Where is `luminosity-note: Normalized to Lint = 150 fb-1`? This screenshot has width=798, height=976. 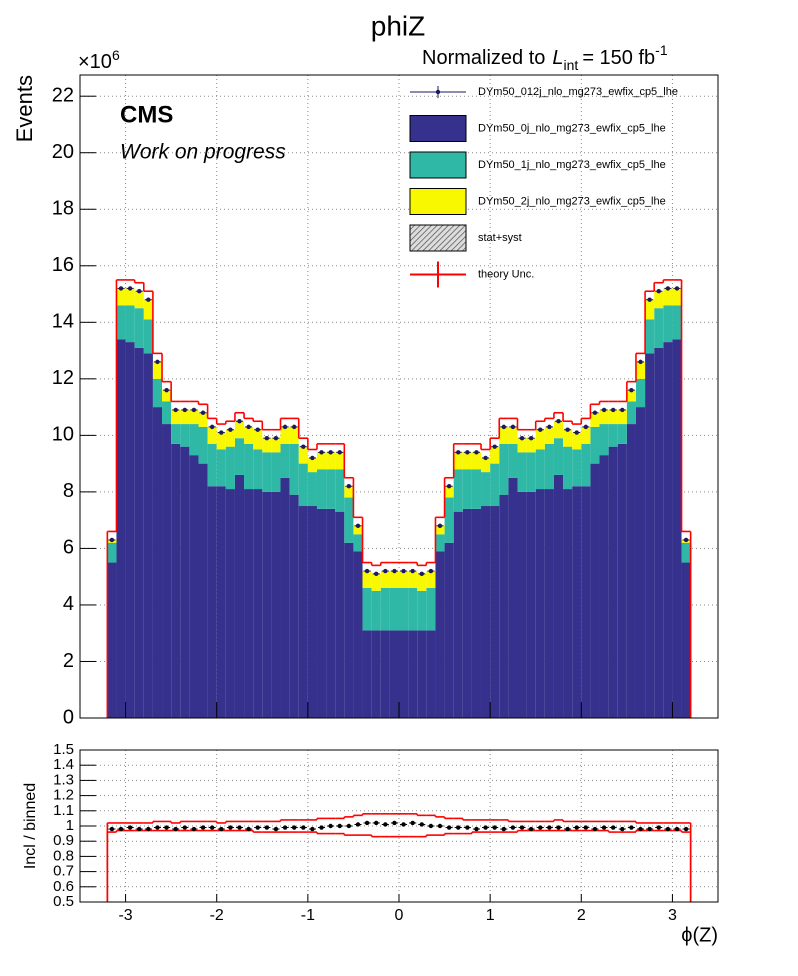 luminosity-note: Normalized to Lint = 150 fb-1 is located at coordinates (545, 57).